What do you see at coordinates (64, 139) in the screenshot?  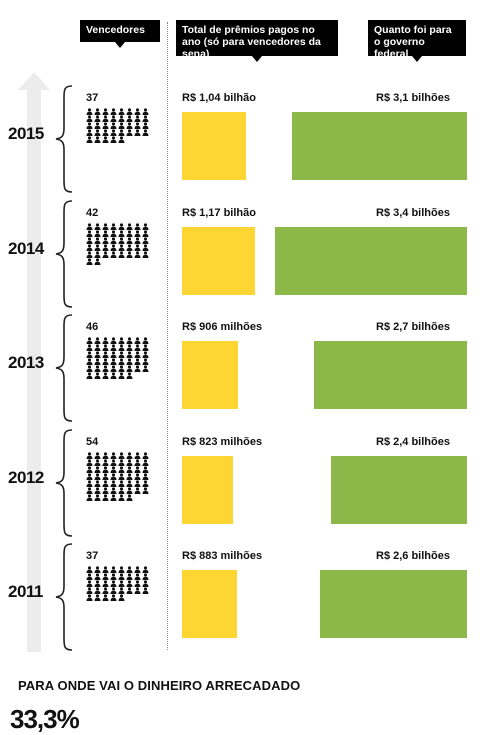 I see `curly-brace-icon` at bounding box center [64, 139].